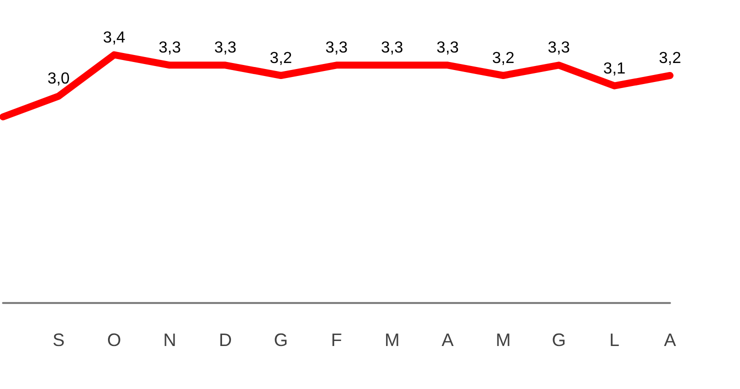 The image size is (740, 389). I want to click on x-tick-label: N, so click(169, 340).